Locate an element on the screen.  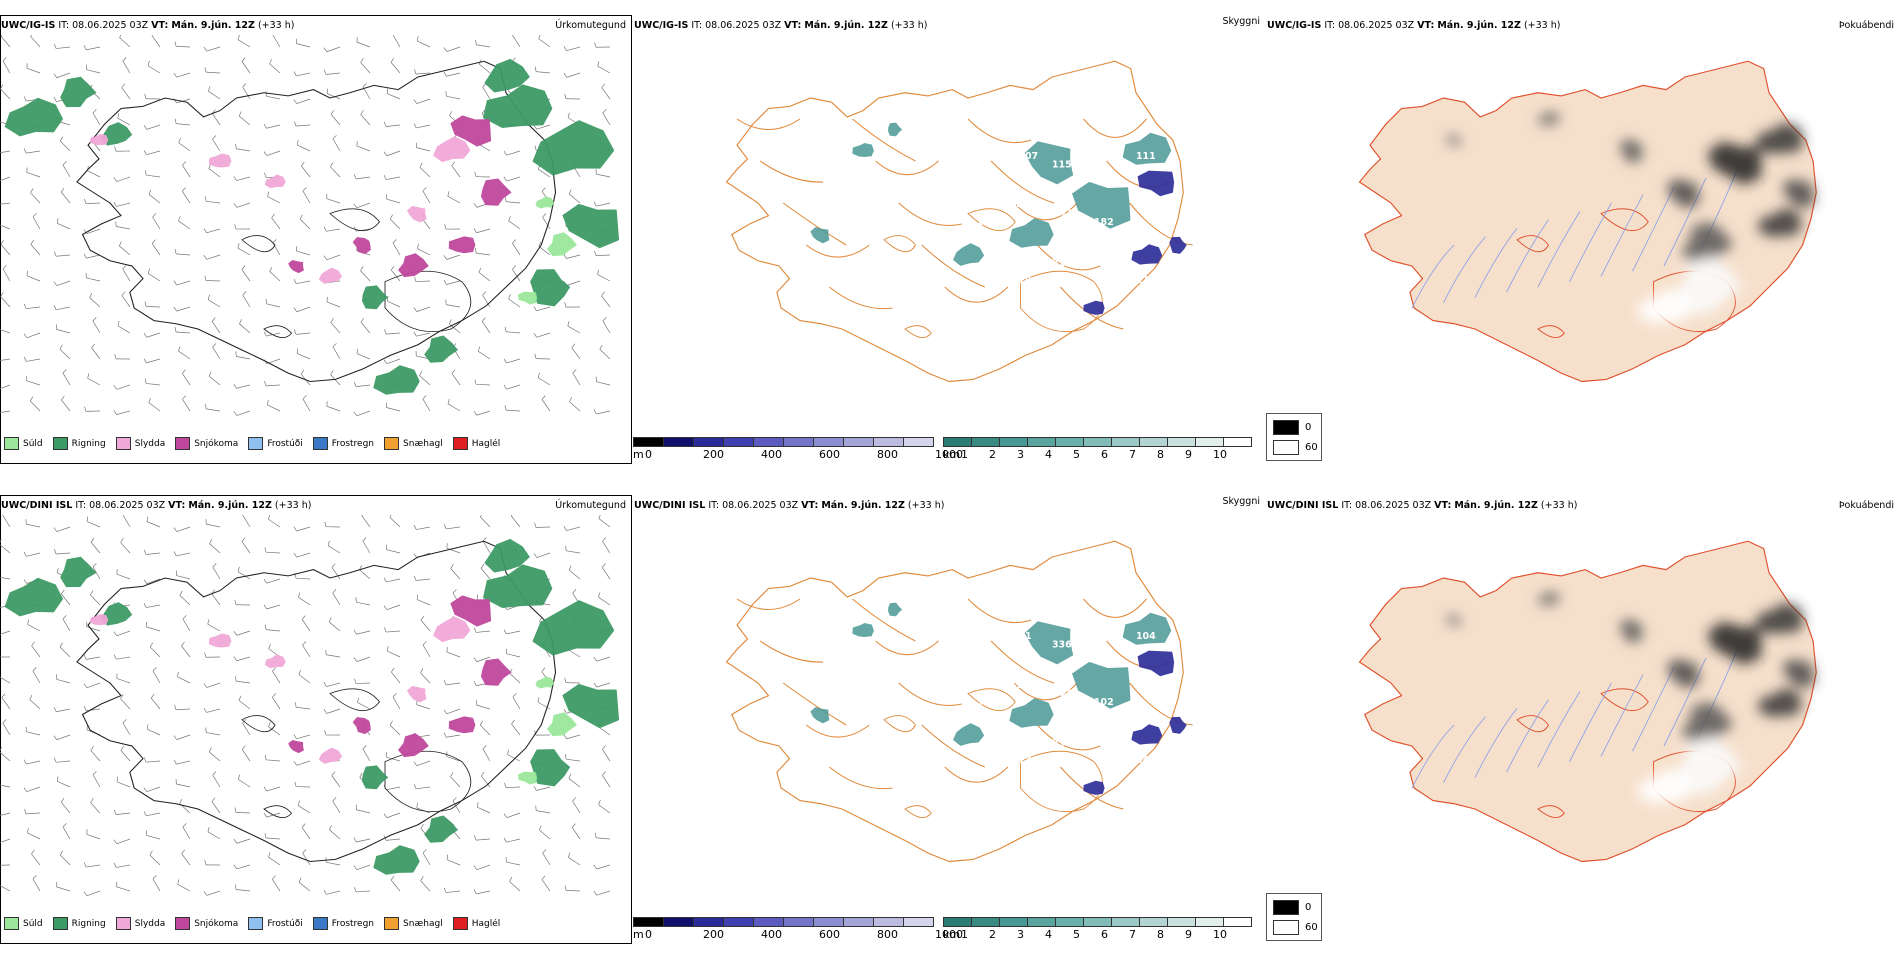
glacier-outline is located at coordinates (278, 812).